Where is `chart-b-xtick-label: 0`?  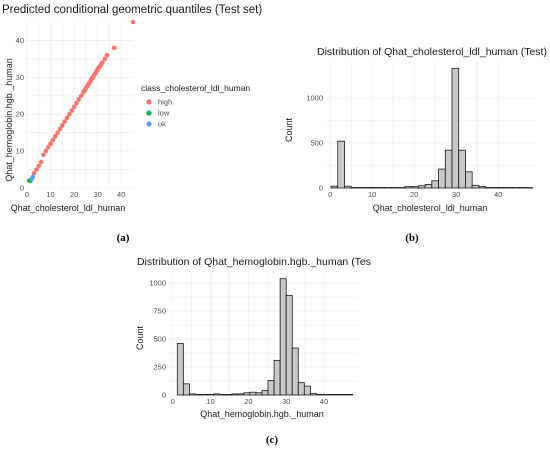 chart-b-xtick-label: 0 is located at coordinates (330, 194).